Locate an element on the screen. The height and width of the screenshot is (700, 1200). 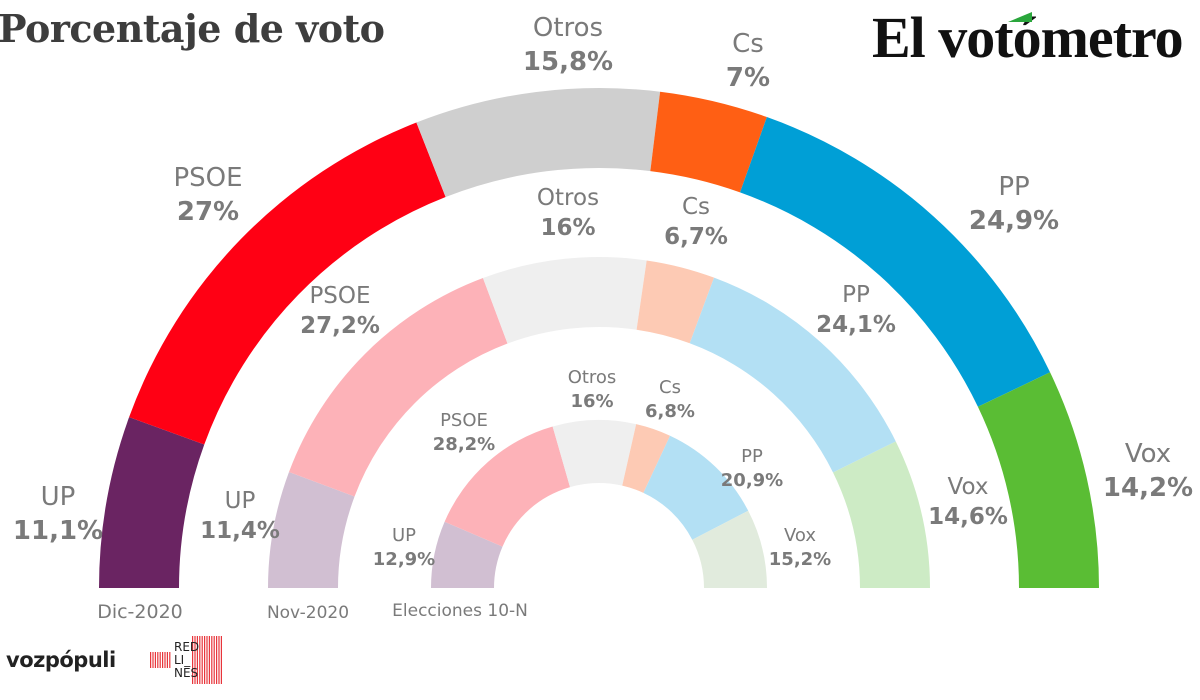
ring-label-middle: Nov-2020 is located at coordinates (308, 613).